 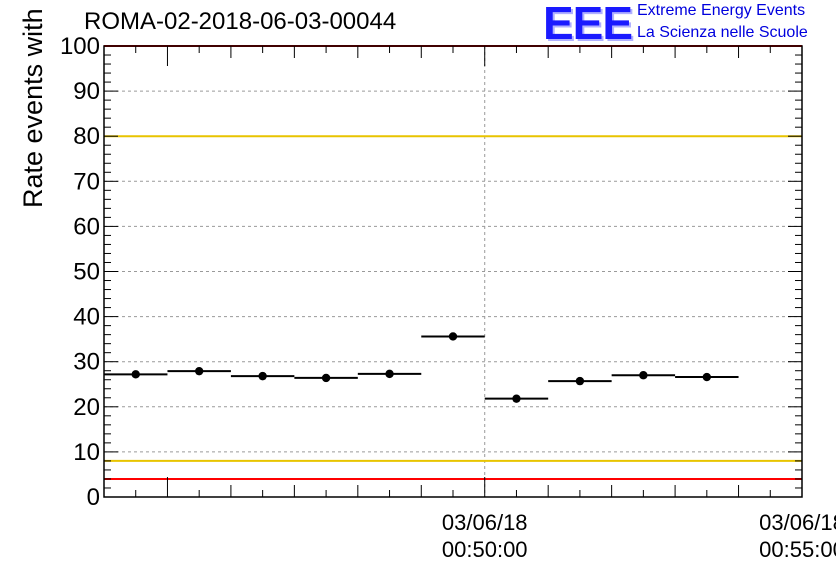 What do you see at coordinates (86, 136) in the screenshot?
I see `y-tick-label: 80` at bounding box center [86, 136].